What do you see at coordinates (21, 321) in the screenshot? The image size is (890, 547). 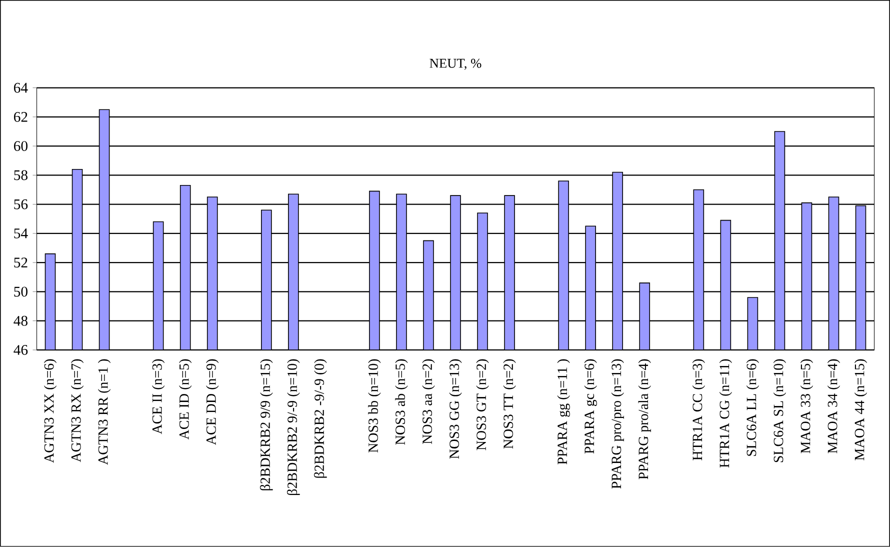 I see `y-tick-label: 48` at bounding box center [21, 321].